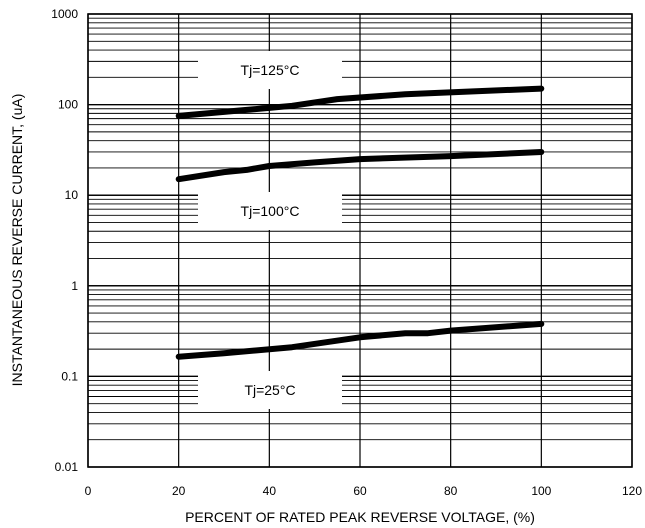 The image size is (645, 528). What do you see at coordinates (632, 491) in the screenshot?
I see `x-tick-label: 120` at bounding box center [632, 491].